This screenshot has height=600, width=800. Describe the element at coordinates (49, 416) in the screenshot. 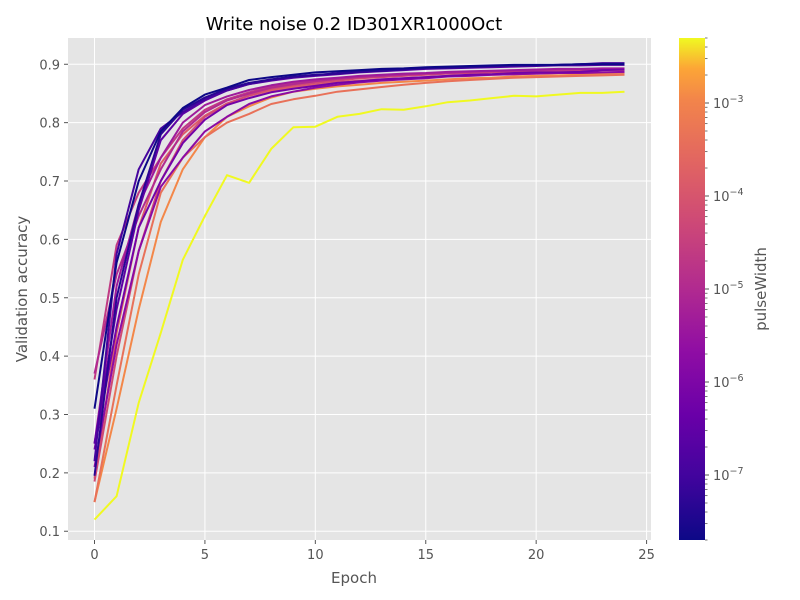

I see `y-tick-label: 0.3` at that location.